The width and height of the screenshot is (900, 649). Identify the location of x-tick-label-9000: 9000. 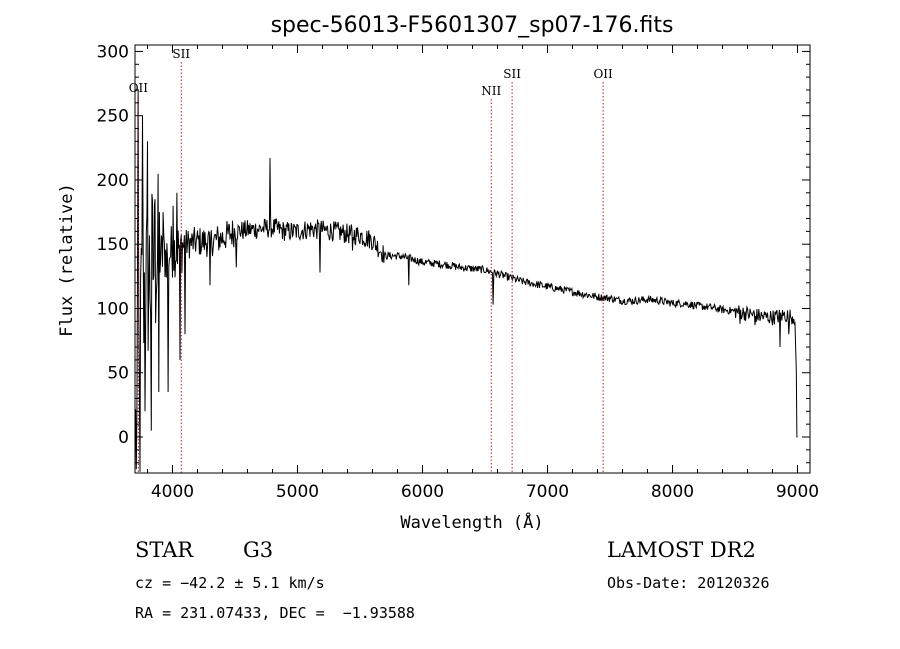
(797, 492).